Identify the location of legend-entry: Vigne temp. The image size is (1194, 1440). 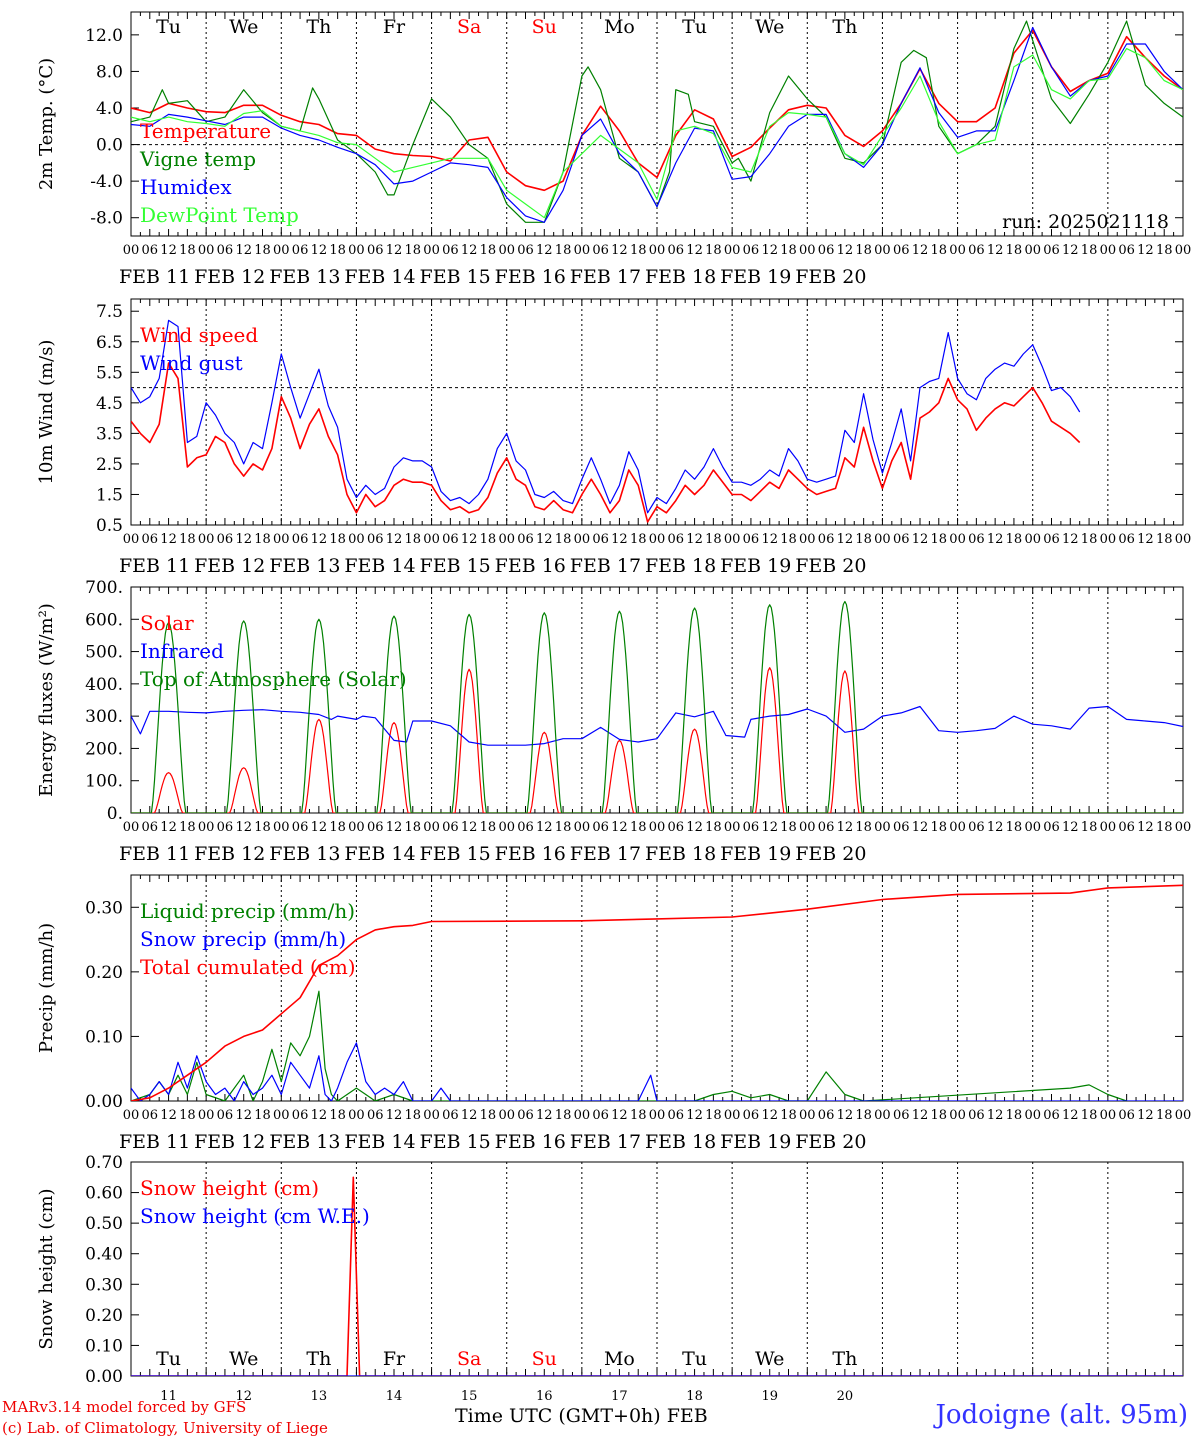
(197, 159).